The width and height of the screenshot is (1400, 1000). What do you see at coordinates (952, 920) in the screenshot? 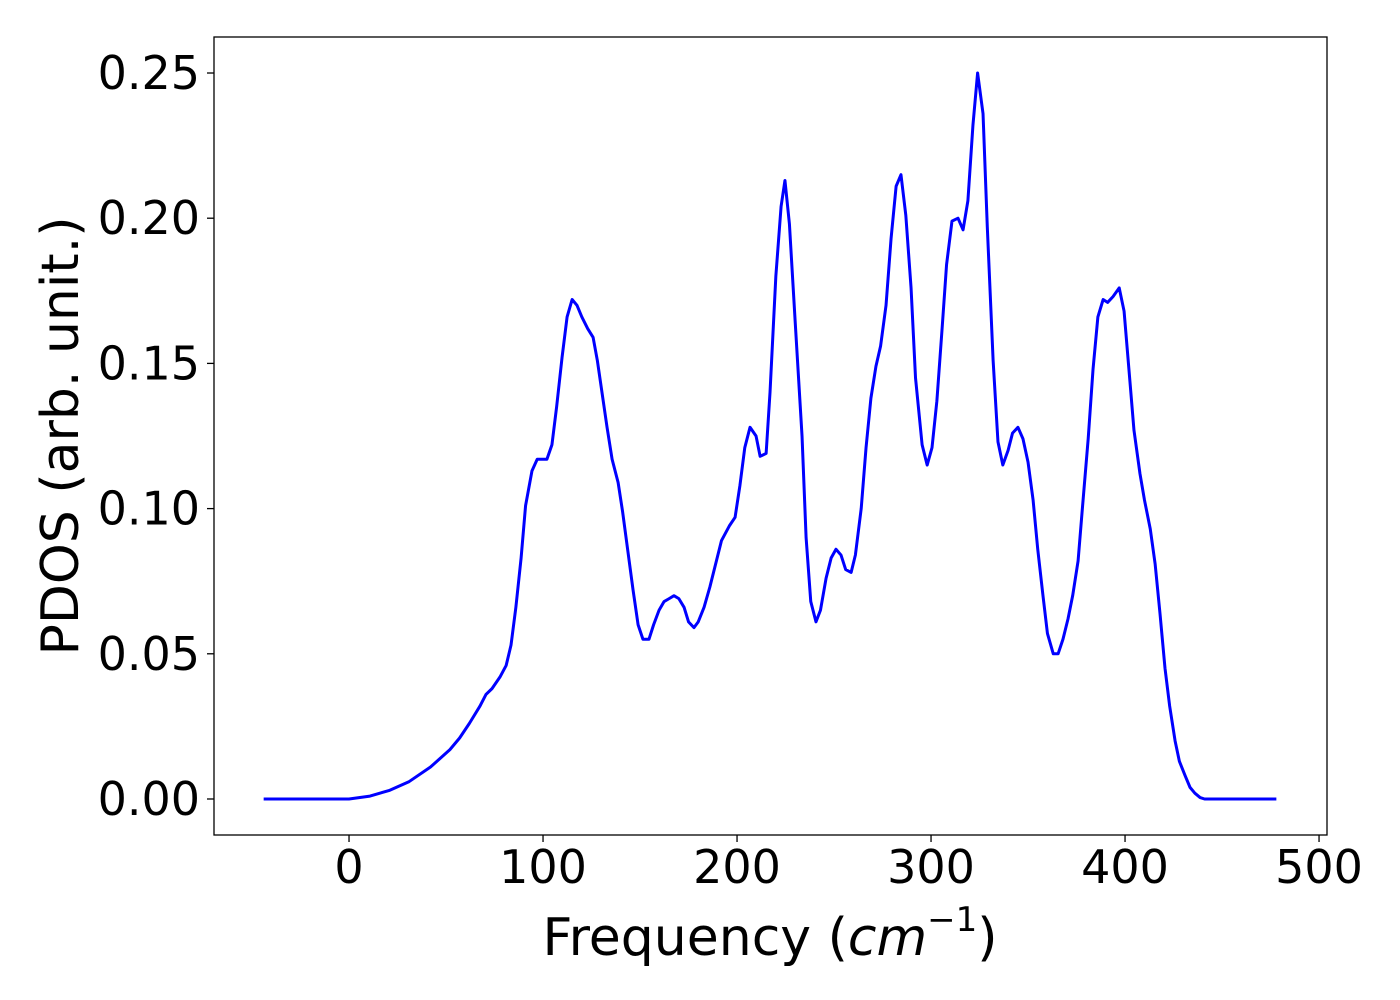
I see `x-label-exponent: −1` at bounding box center [952, 920].